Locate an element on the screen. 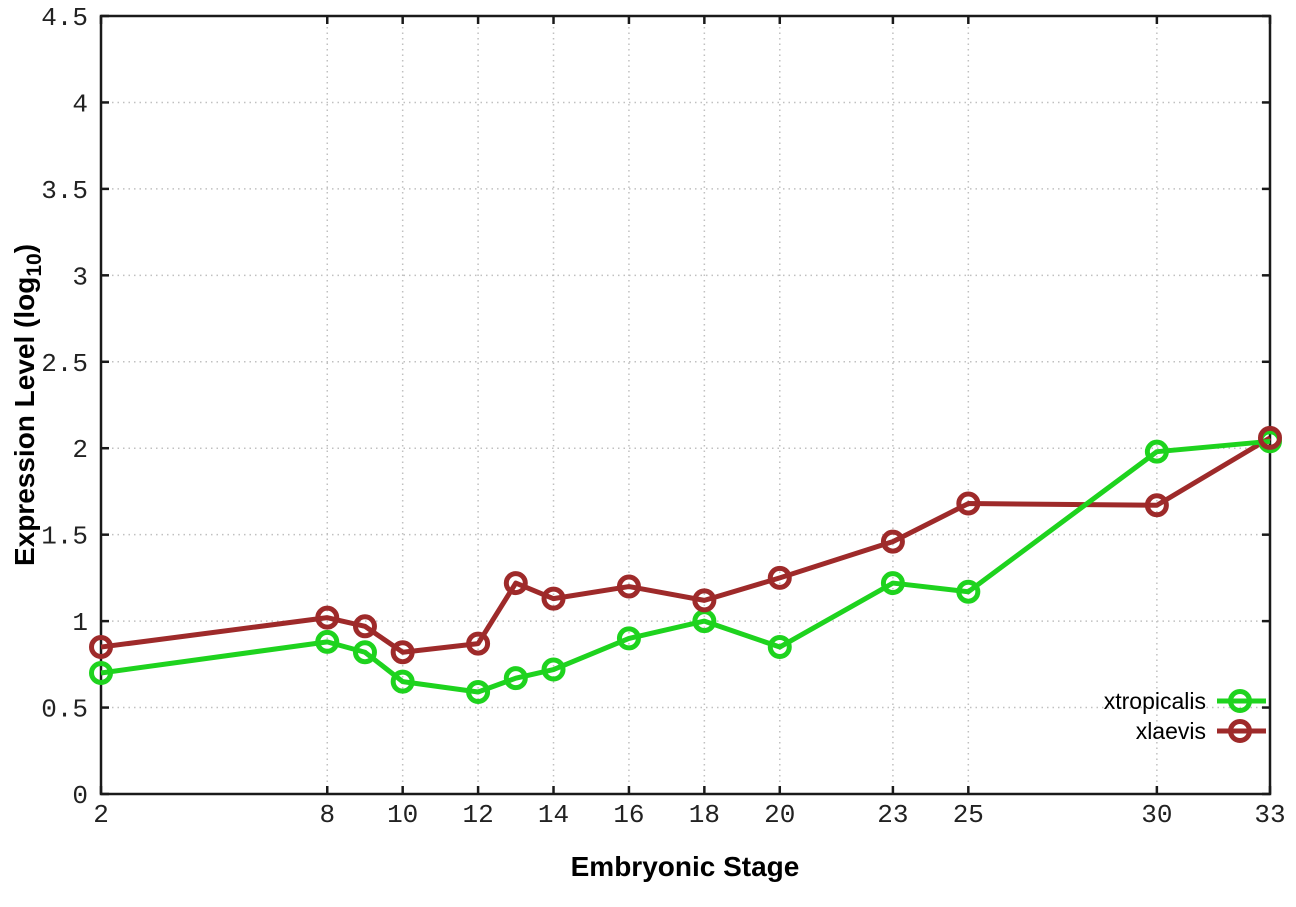 The width and height of the screenshot is (1296, 907). x-tick-label: 25 is located at coordinates (968, 815).